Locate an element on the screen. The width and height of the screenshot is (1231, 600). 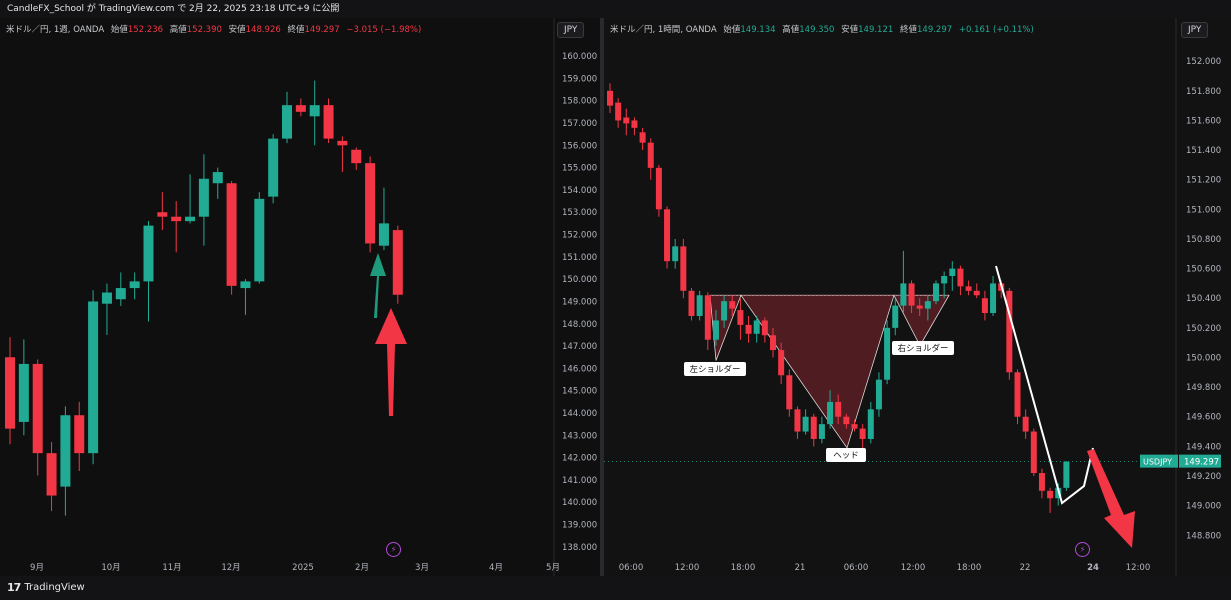
legend-high: 149.350 is located at coordinates (817, 30).